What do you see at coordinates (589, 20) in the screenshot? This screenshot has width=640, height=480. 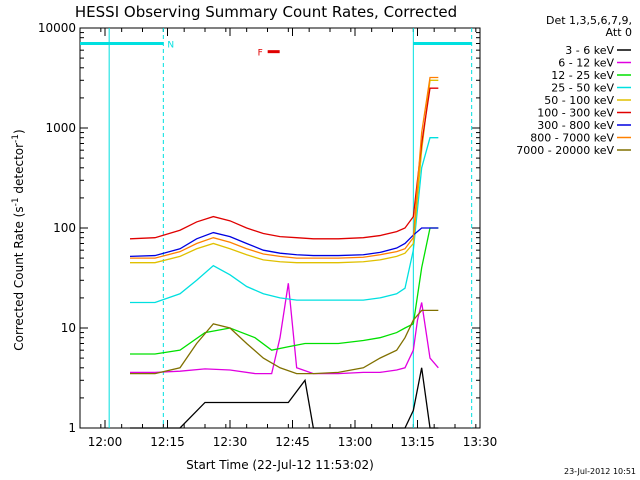 I see `legend-header-detectors: Det 1,3,5,6,7,9,` at bounding box center [589, 20].